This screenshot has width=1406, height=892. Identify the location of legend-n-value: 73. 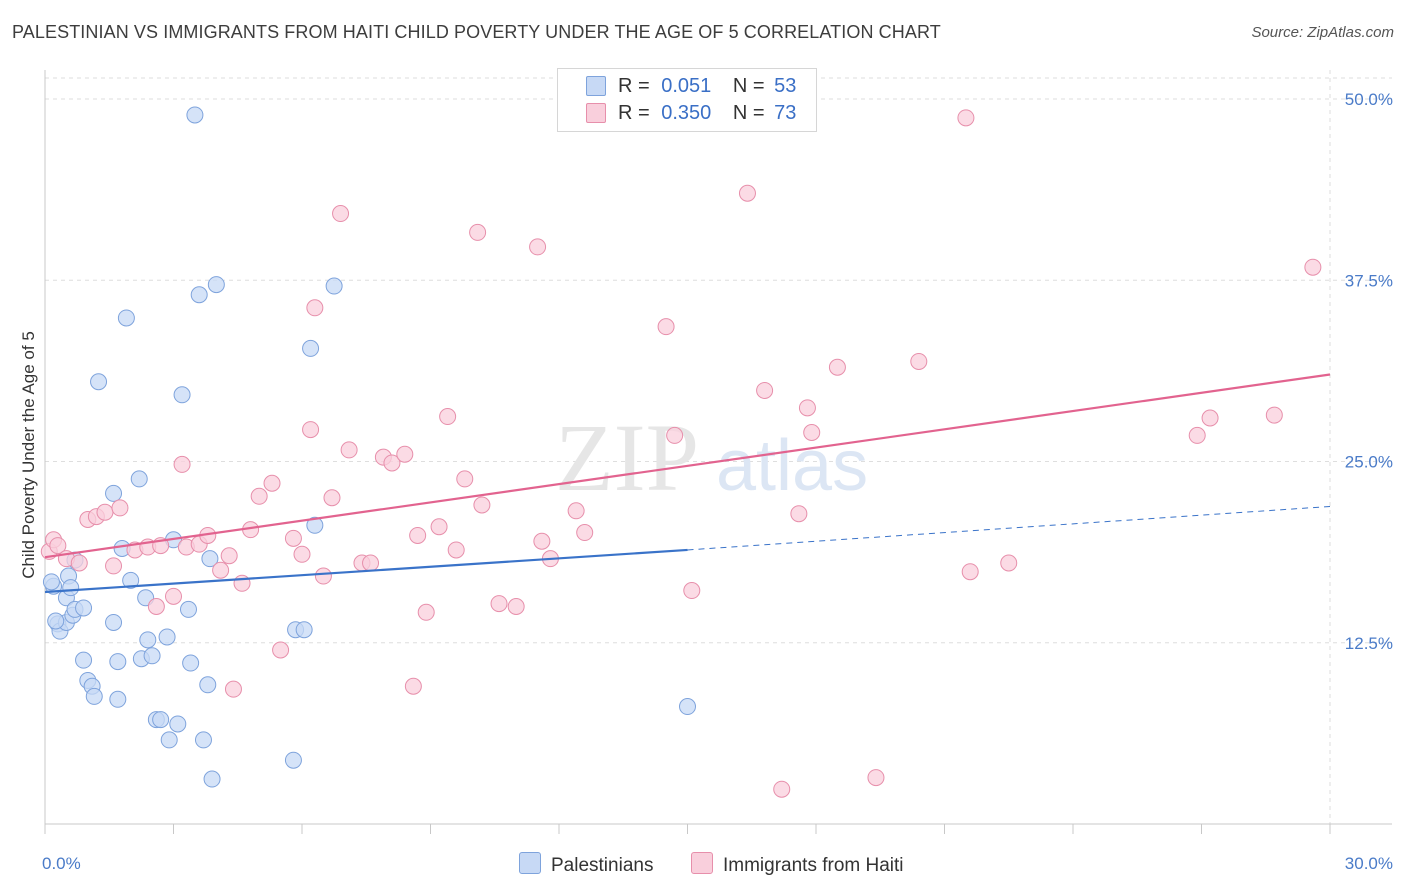
(785, 113).